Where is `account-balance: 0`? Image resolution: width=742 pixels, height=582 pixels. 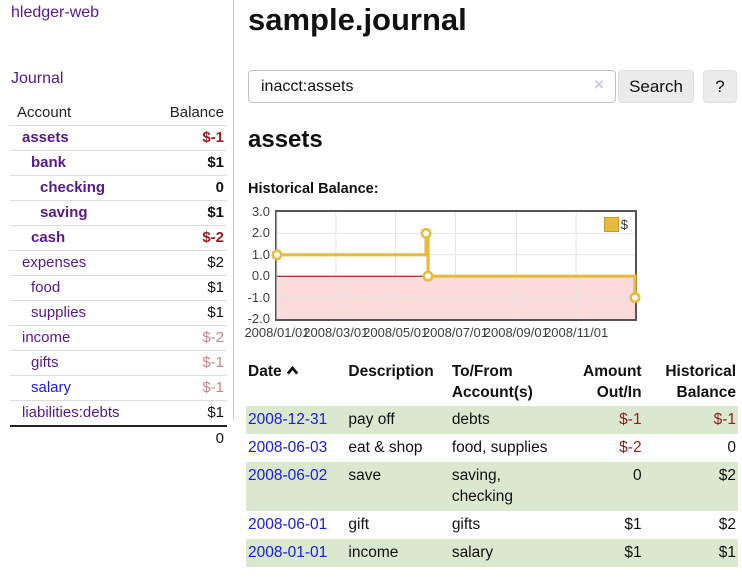 account-balance: 0 is located at coordinates (187, 188).